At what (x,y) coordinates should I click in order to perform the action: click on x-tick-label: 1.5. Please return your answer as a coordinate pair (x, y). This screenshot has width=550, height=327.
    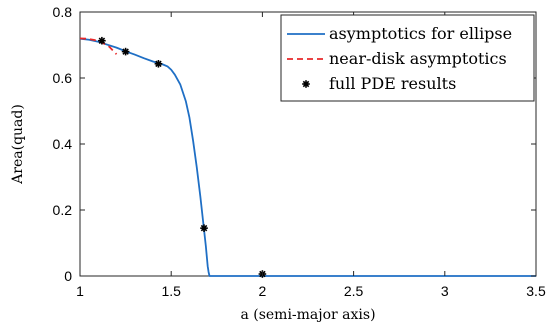
    Looking at the image, I should click on (171, 291).